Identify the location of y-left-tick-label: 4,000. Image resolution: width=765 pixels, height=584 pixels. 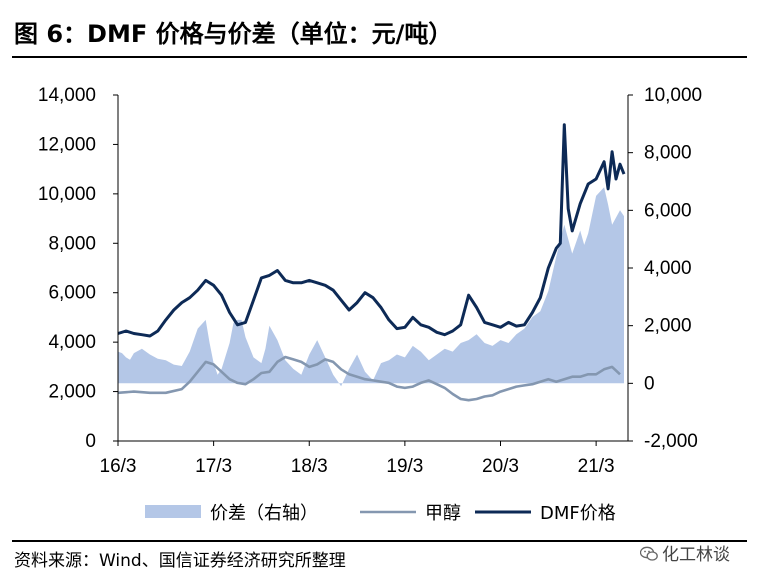
(72, 342).